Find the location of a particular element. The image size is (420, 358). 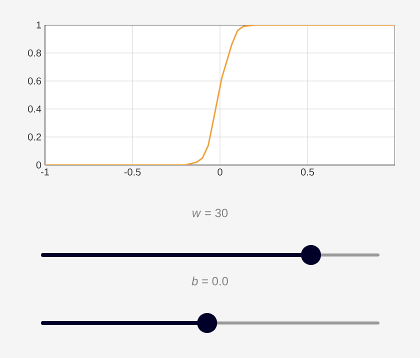

y-tick-label: 0.6 is located at coordinates (35, 81).